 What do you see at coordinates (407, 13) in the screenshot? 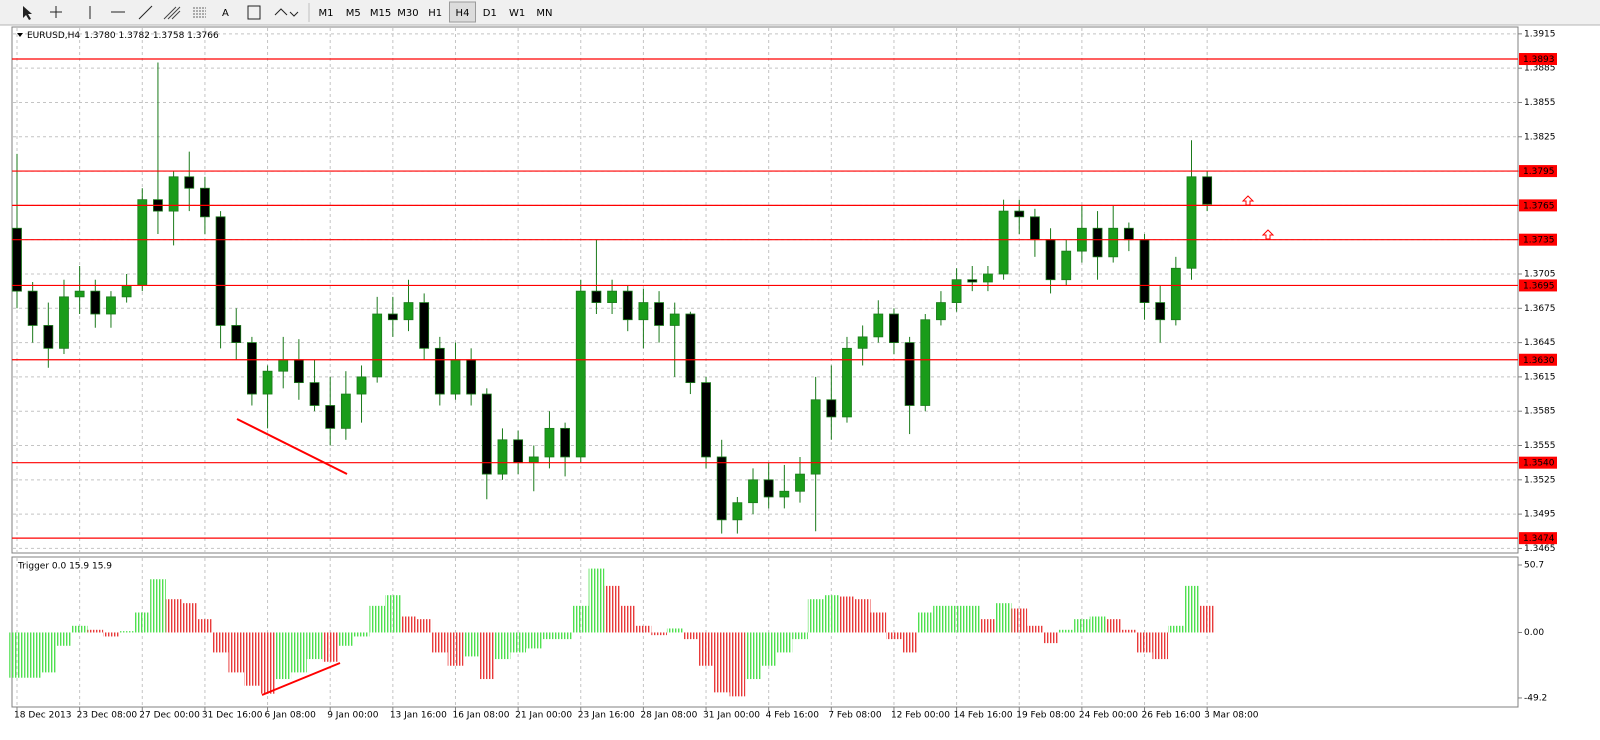
I see `timeframe-label: M30` at bounding box center [407, 13].